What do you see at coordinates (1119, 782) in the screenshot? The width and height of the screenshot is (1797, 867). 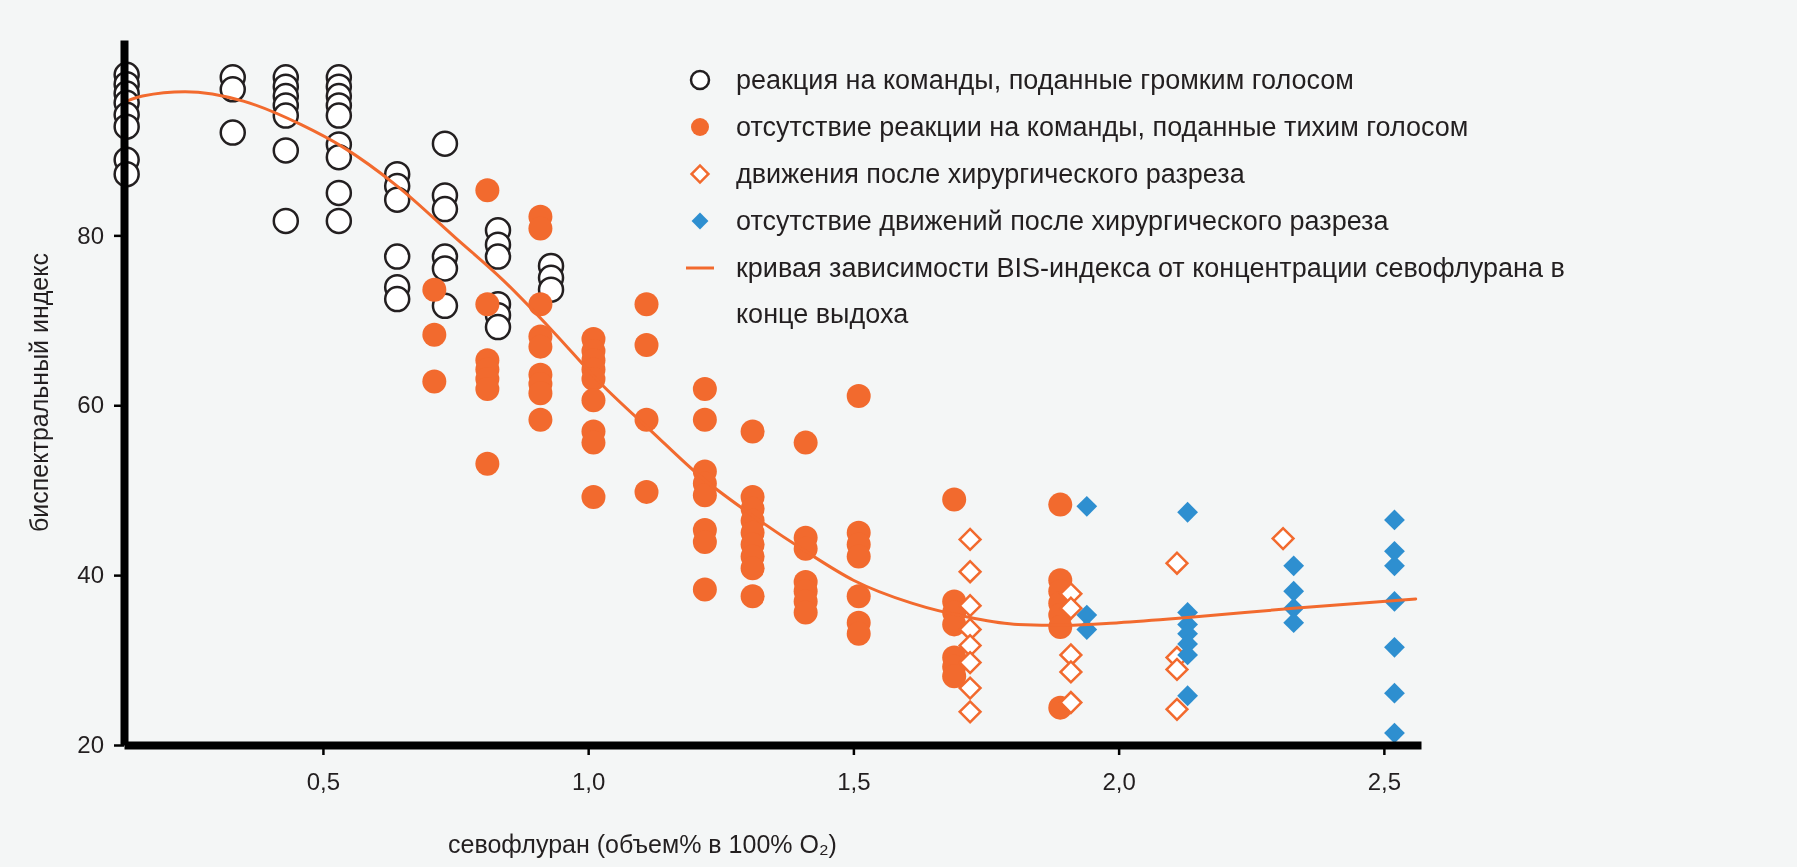 I see `x-tick-label: 2,0` at bounding box center [1119, 782].